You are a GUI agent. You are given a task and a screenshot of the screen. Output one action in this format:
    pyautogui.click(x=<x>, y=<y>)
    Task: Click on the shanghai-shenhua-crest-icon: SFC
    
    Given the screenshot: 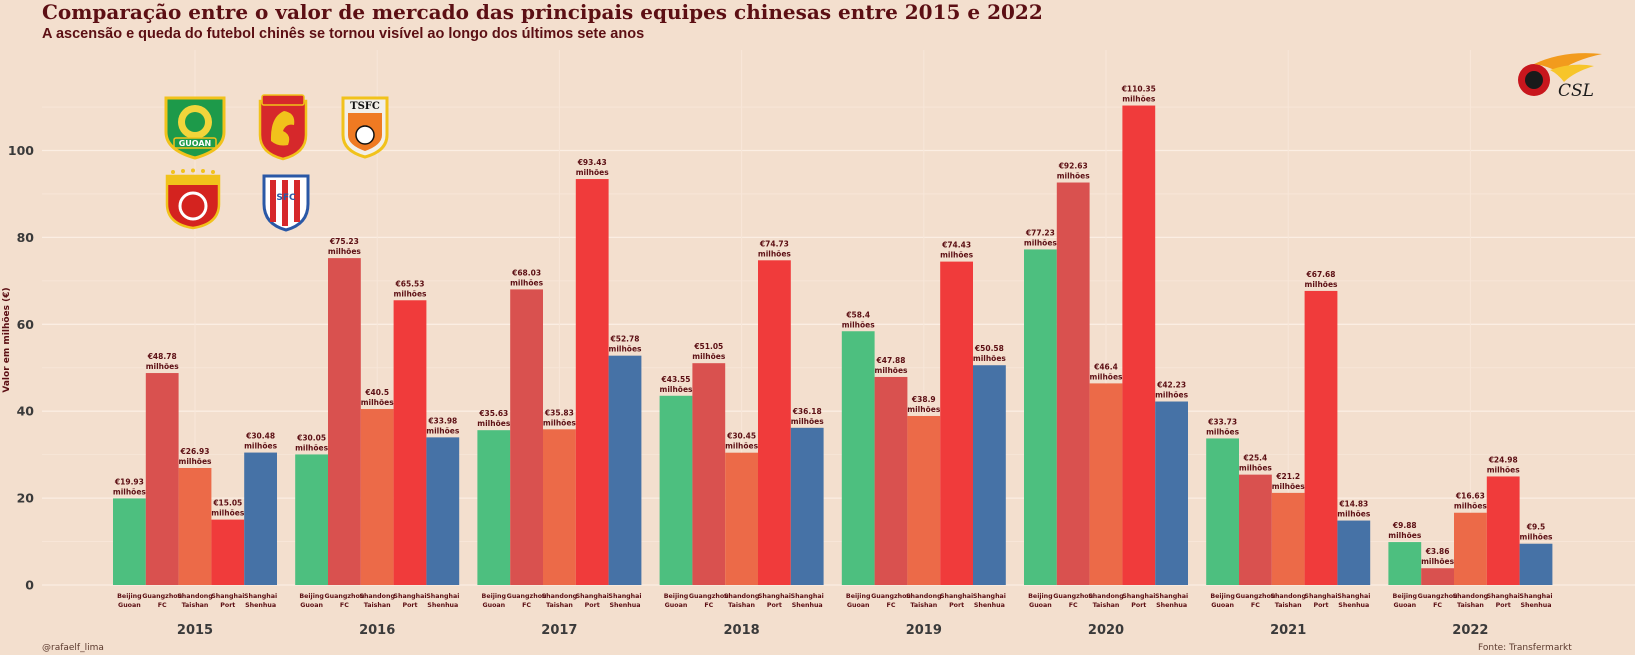 What is the action you would take?
    pyautogui.click(x=286, y=203)
    